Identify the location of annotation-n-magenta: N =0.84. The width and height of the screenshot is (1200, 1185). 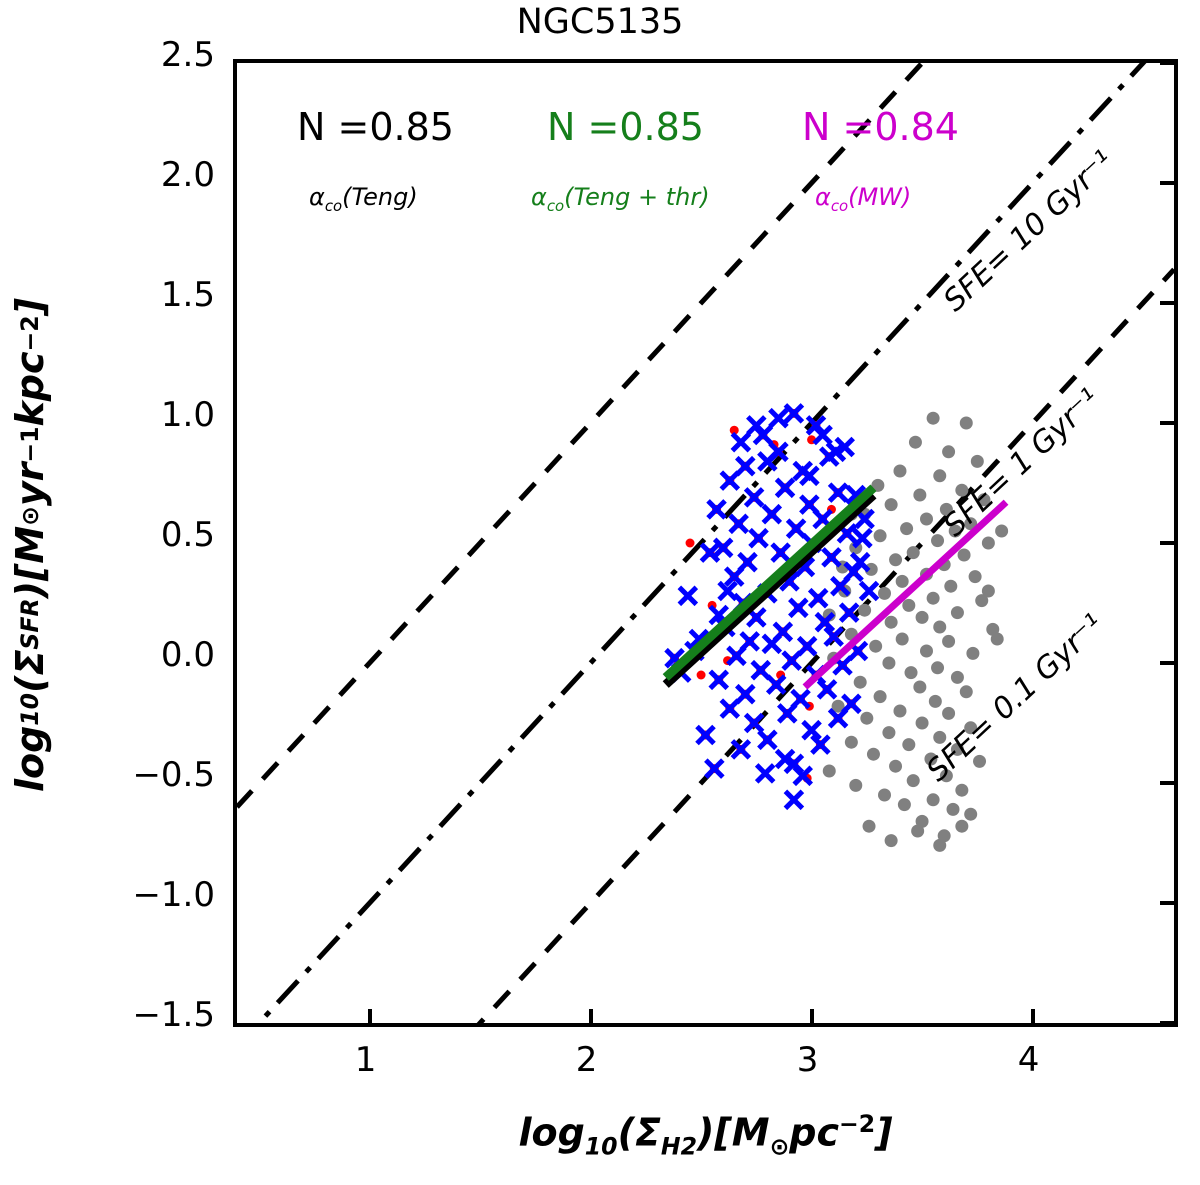
(880, 127).